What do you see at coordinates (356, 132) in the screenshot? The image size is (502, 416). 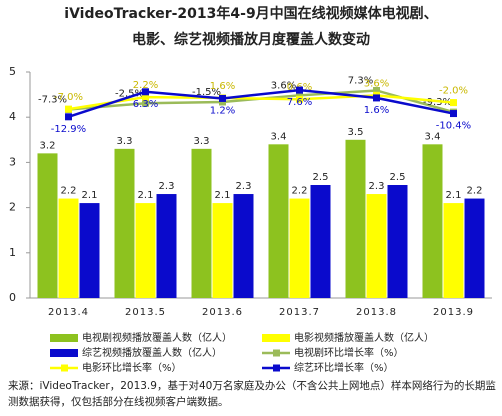 I see `bar-value-label: 3.5` at bounding box center [356, 132].